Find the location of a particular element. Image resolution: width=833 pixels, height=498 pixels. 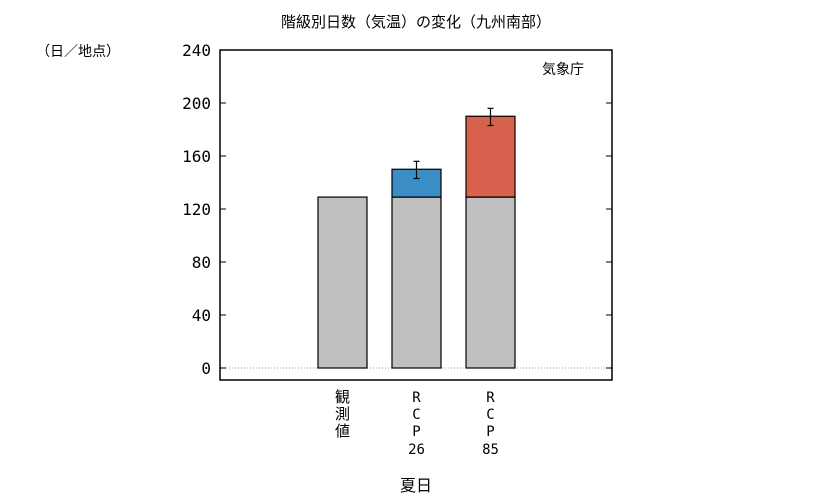

x-category-label: 測 is located at coordinates (342, 414).